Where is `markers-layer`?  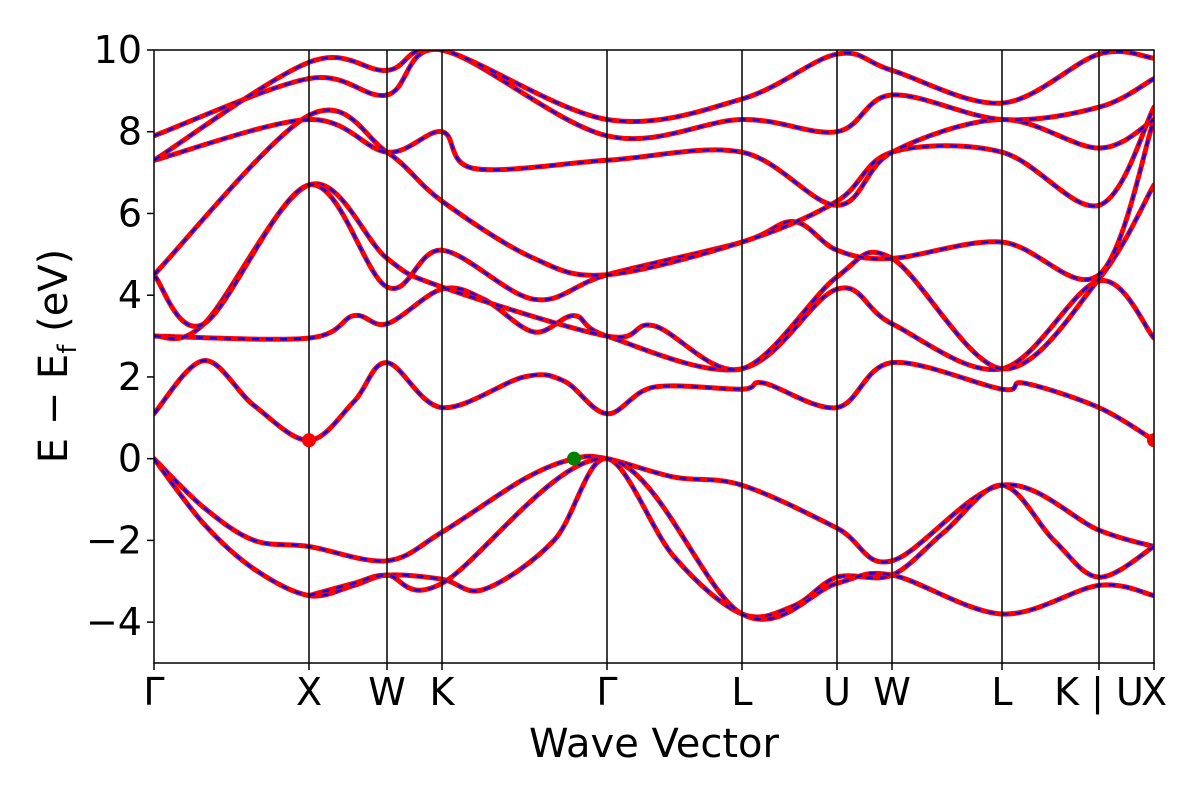 markers-layer is located at coordinates (728, 449).